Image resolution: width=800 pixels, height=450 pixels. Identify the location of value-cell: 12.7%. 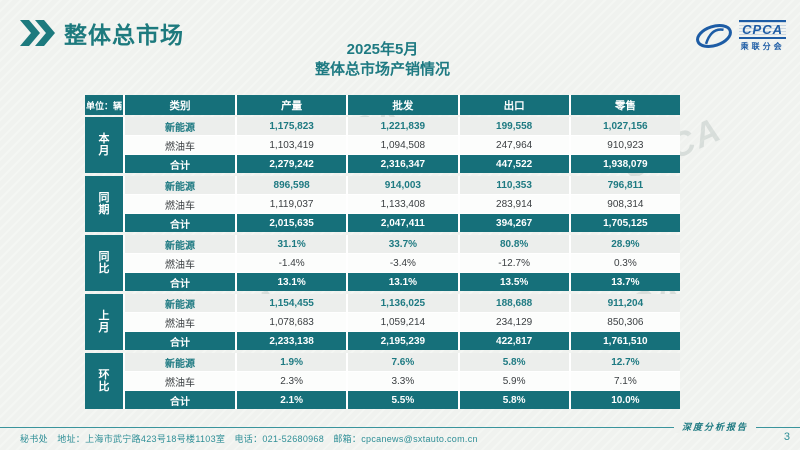
(625, 362).